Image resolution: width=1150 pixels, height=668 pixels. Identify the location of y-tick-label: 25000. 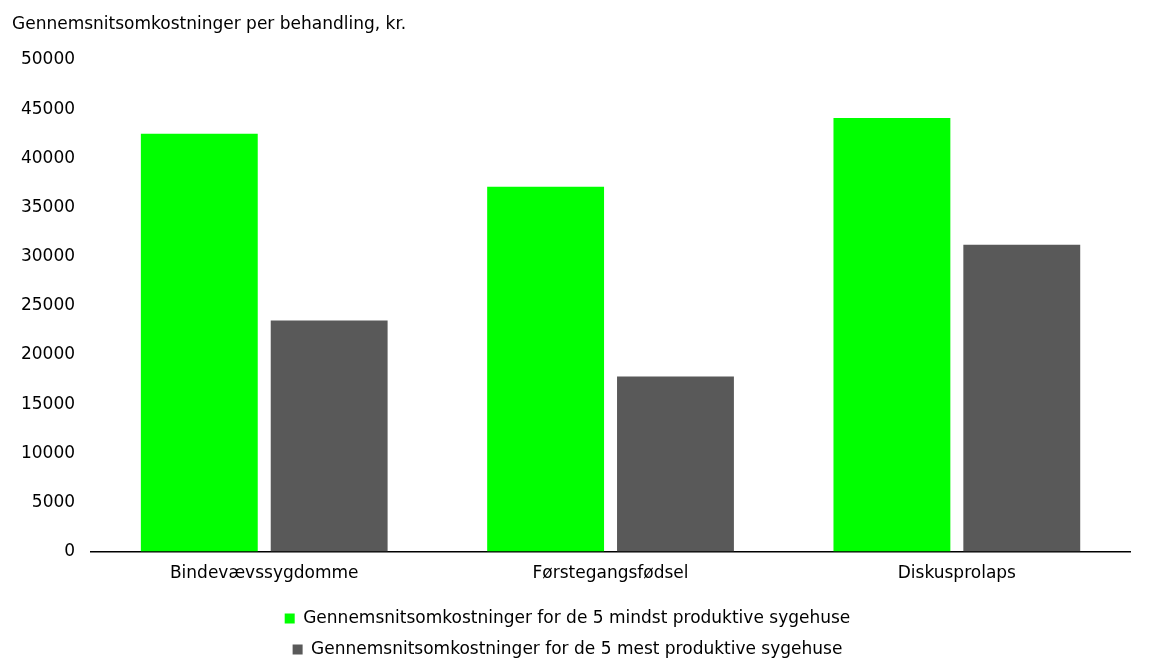
(48, 304).